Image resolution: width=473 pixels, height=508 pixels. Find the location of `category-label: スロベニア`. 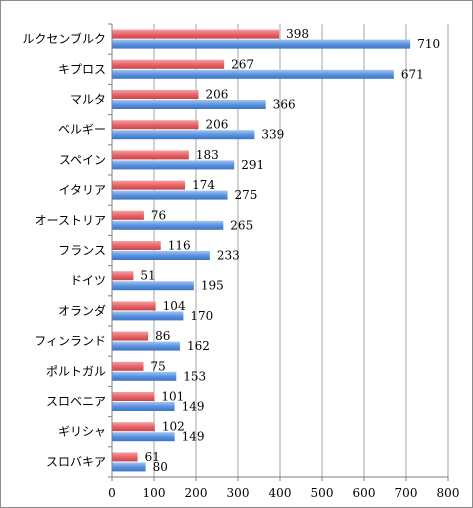

category-label: スロベニア is located at coordinates (76, 402).